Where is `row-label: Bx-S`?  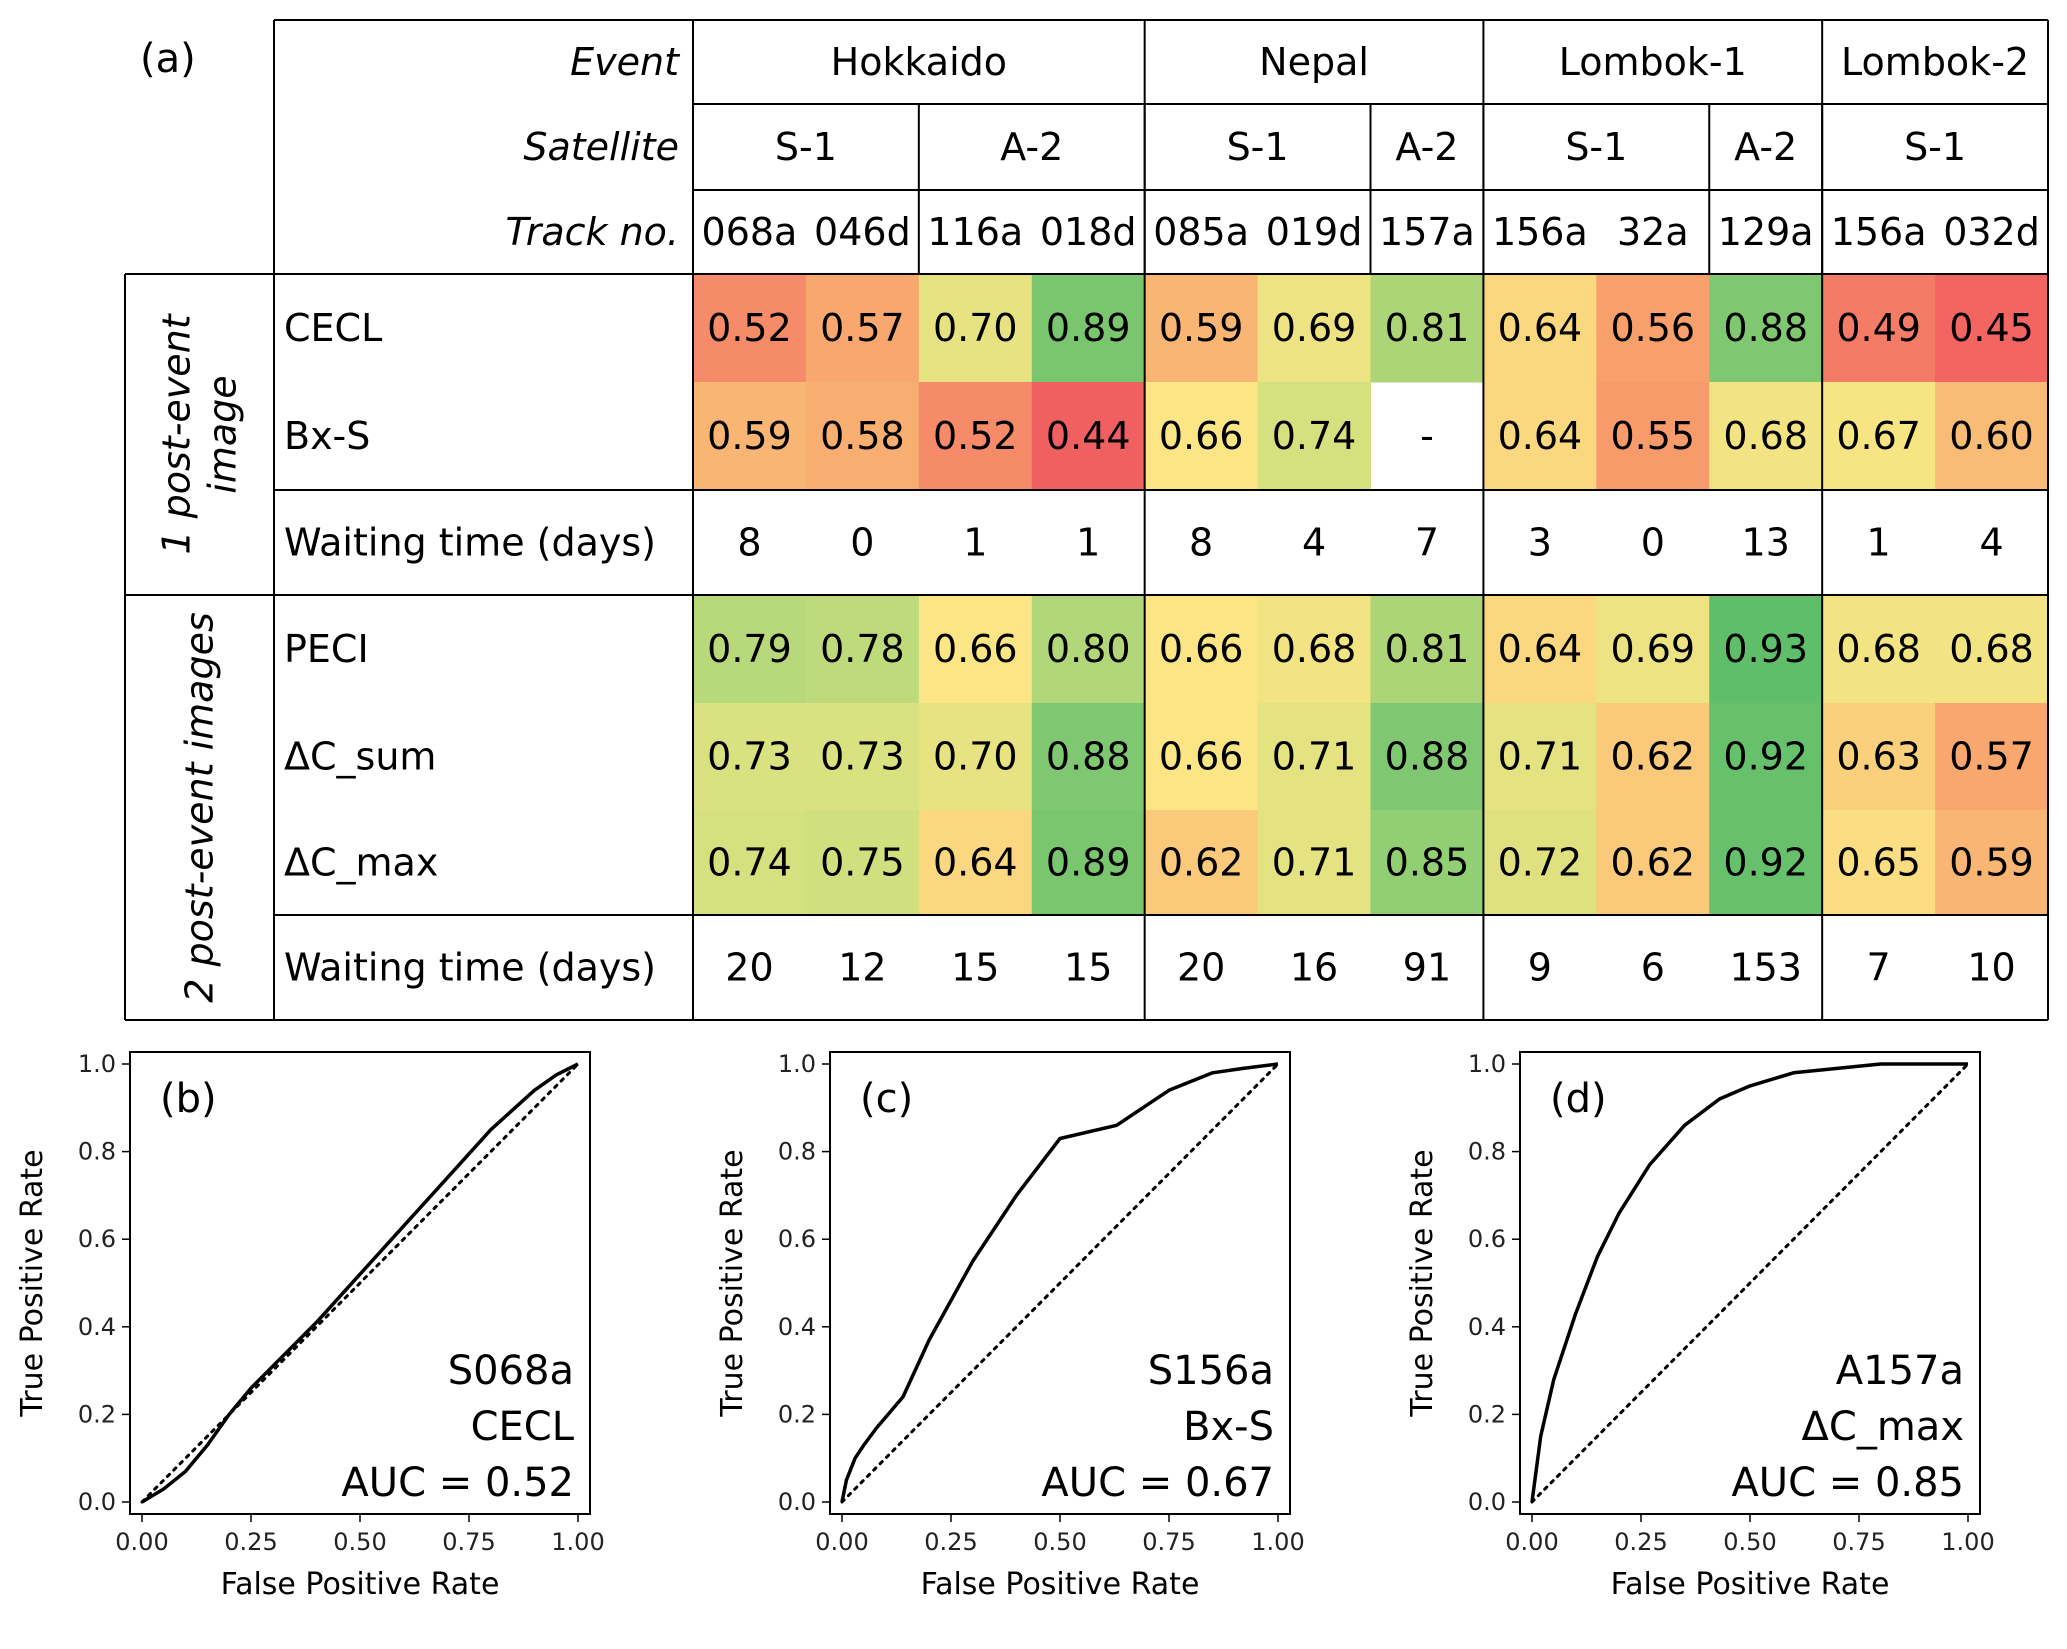
row-label: Bx-S is located at coordinates (327, 436).